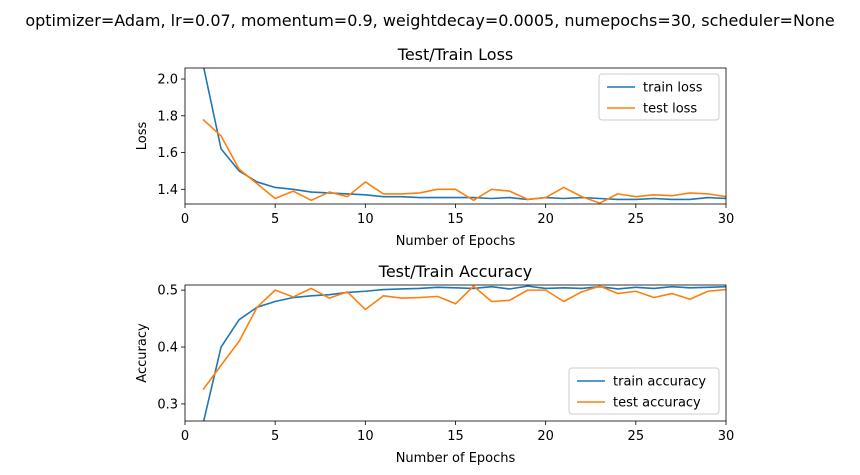  Describe the element at coordinates (365, 219) in the screenshot. I see `loss-x-tick-label: 10` at that location.